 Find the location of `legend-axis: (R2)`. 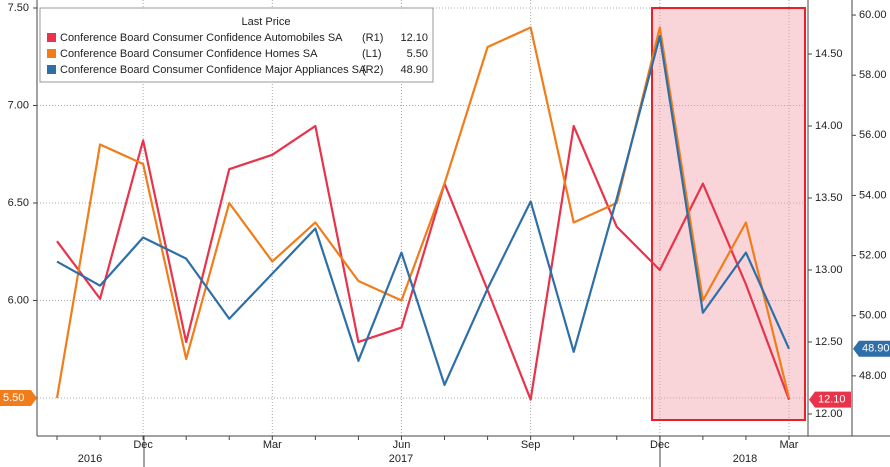

legend-axis: (R2) is located at coordinates (372, 70).